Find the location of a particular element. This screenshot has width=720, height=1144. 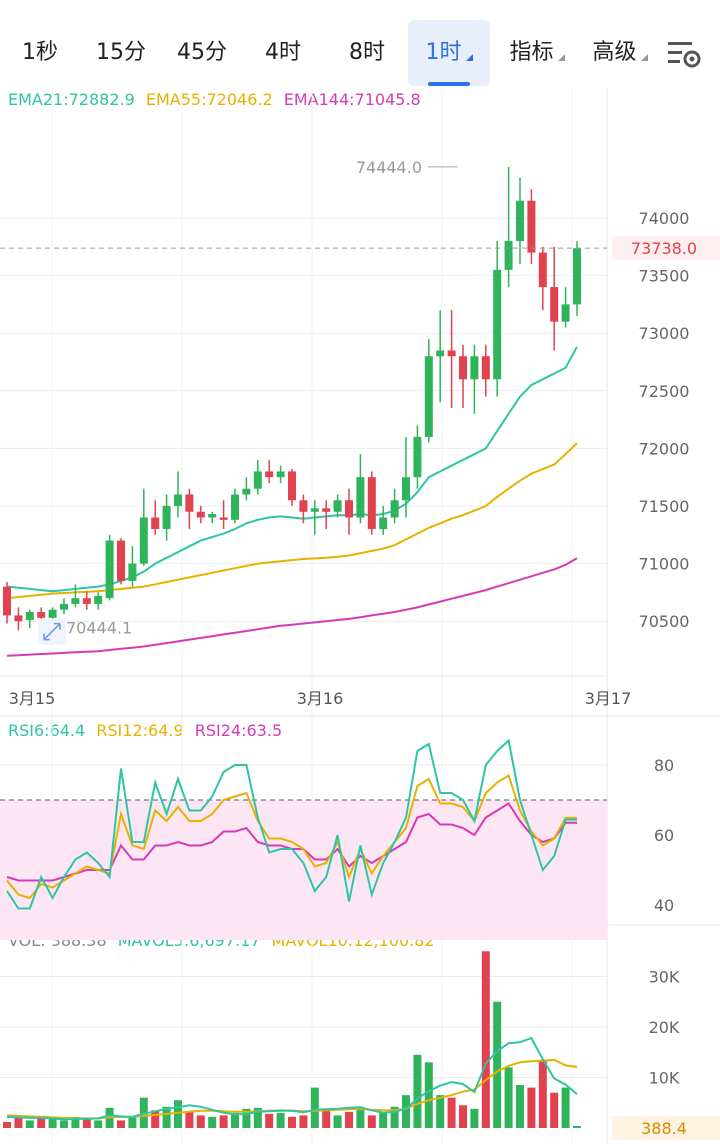

ema144-line is located at coordinates (292, 607).